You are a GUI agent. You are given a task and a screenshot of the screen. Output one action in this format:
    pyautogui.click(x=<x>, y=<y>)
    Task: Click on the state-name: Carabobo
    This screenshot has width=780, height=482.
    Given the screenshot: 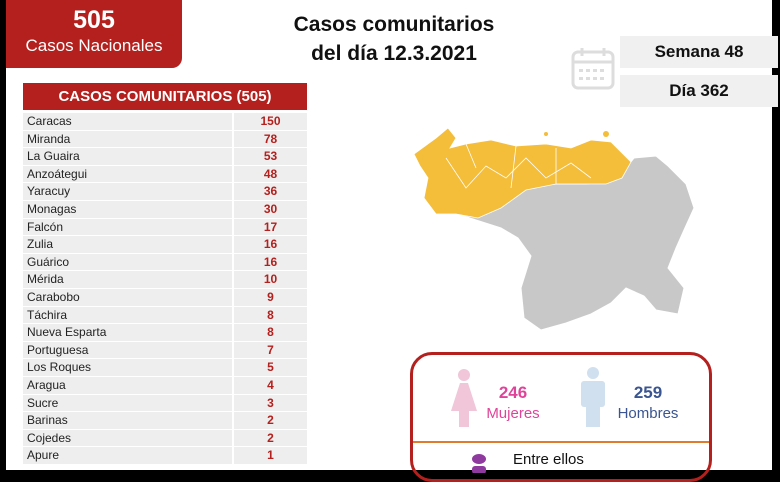 What is the action you would take?
    pyautogui.click(x=127, y=297)
    